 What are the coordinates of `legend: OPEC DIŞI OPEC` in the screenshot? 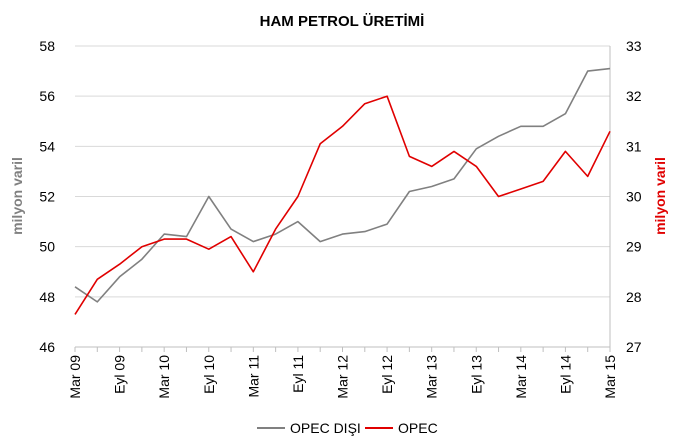 It's located at (347, 428).